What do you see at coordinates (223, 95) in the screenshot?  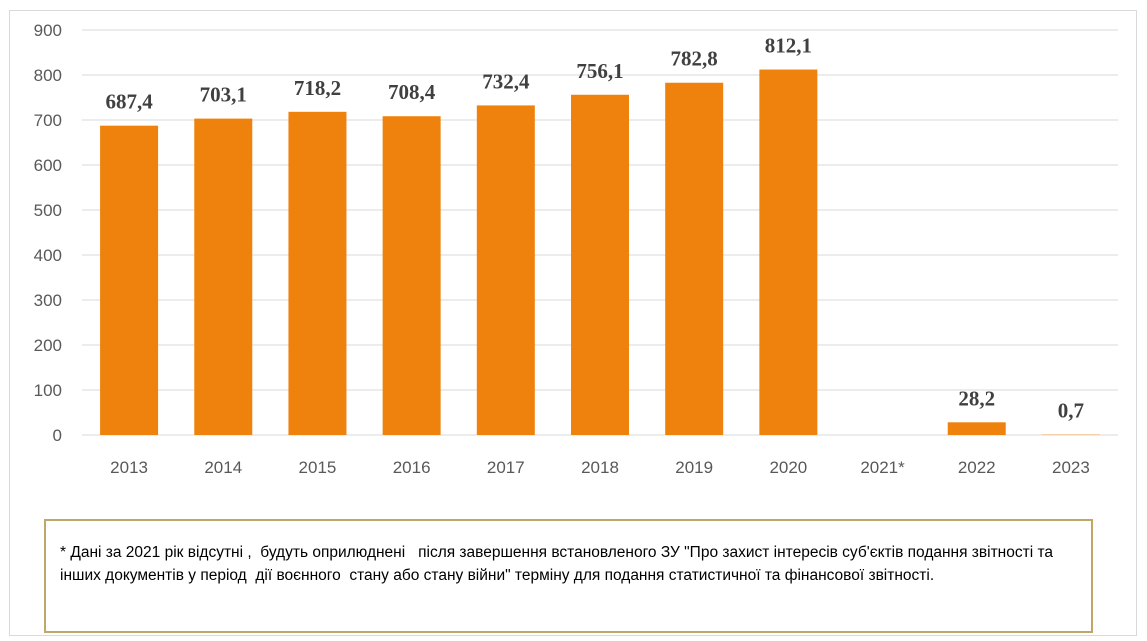 I see `data-label: 703,1` at bounding box center [223, 95].